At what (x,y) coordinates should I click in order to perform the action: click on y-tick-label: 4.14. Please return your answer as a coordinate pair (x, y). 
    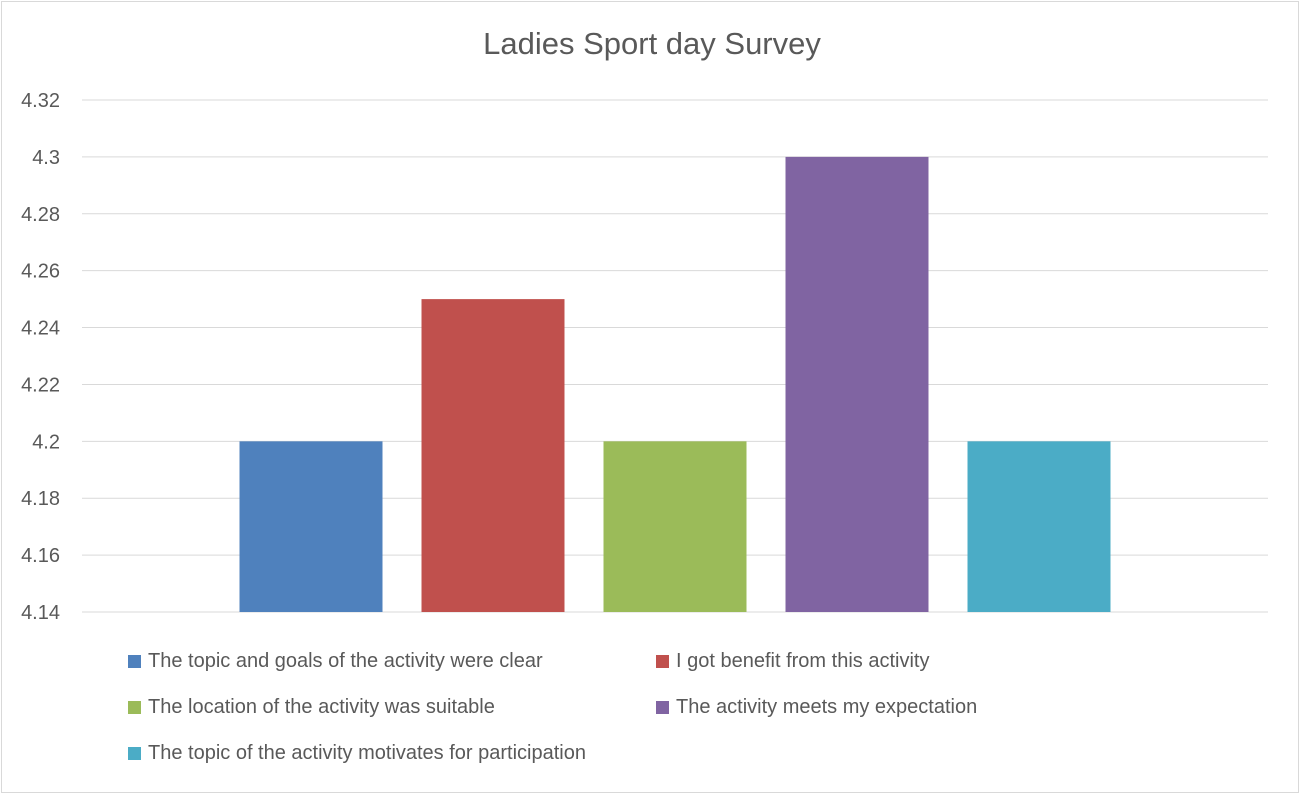
    Looking at the image, I should click on (40, 613).